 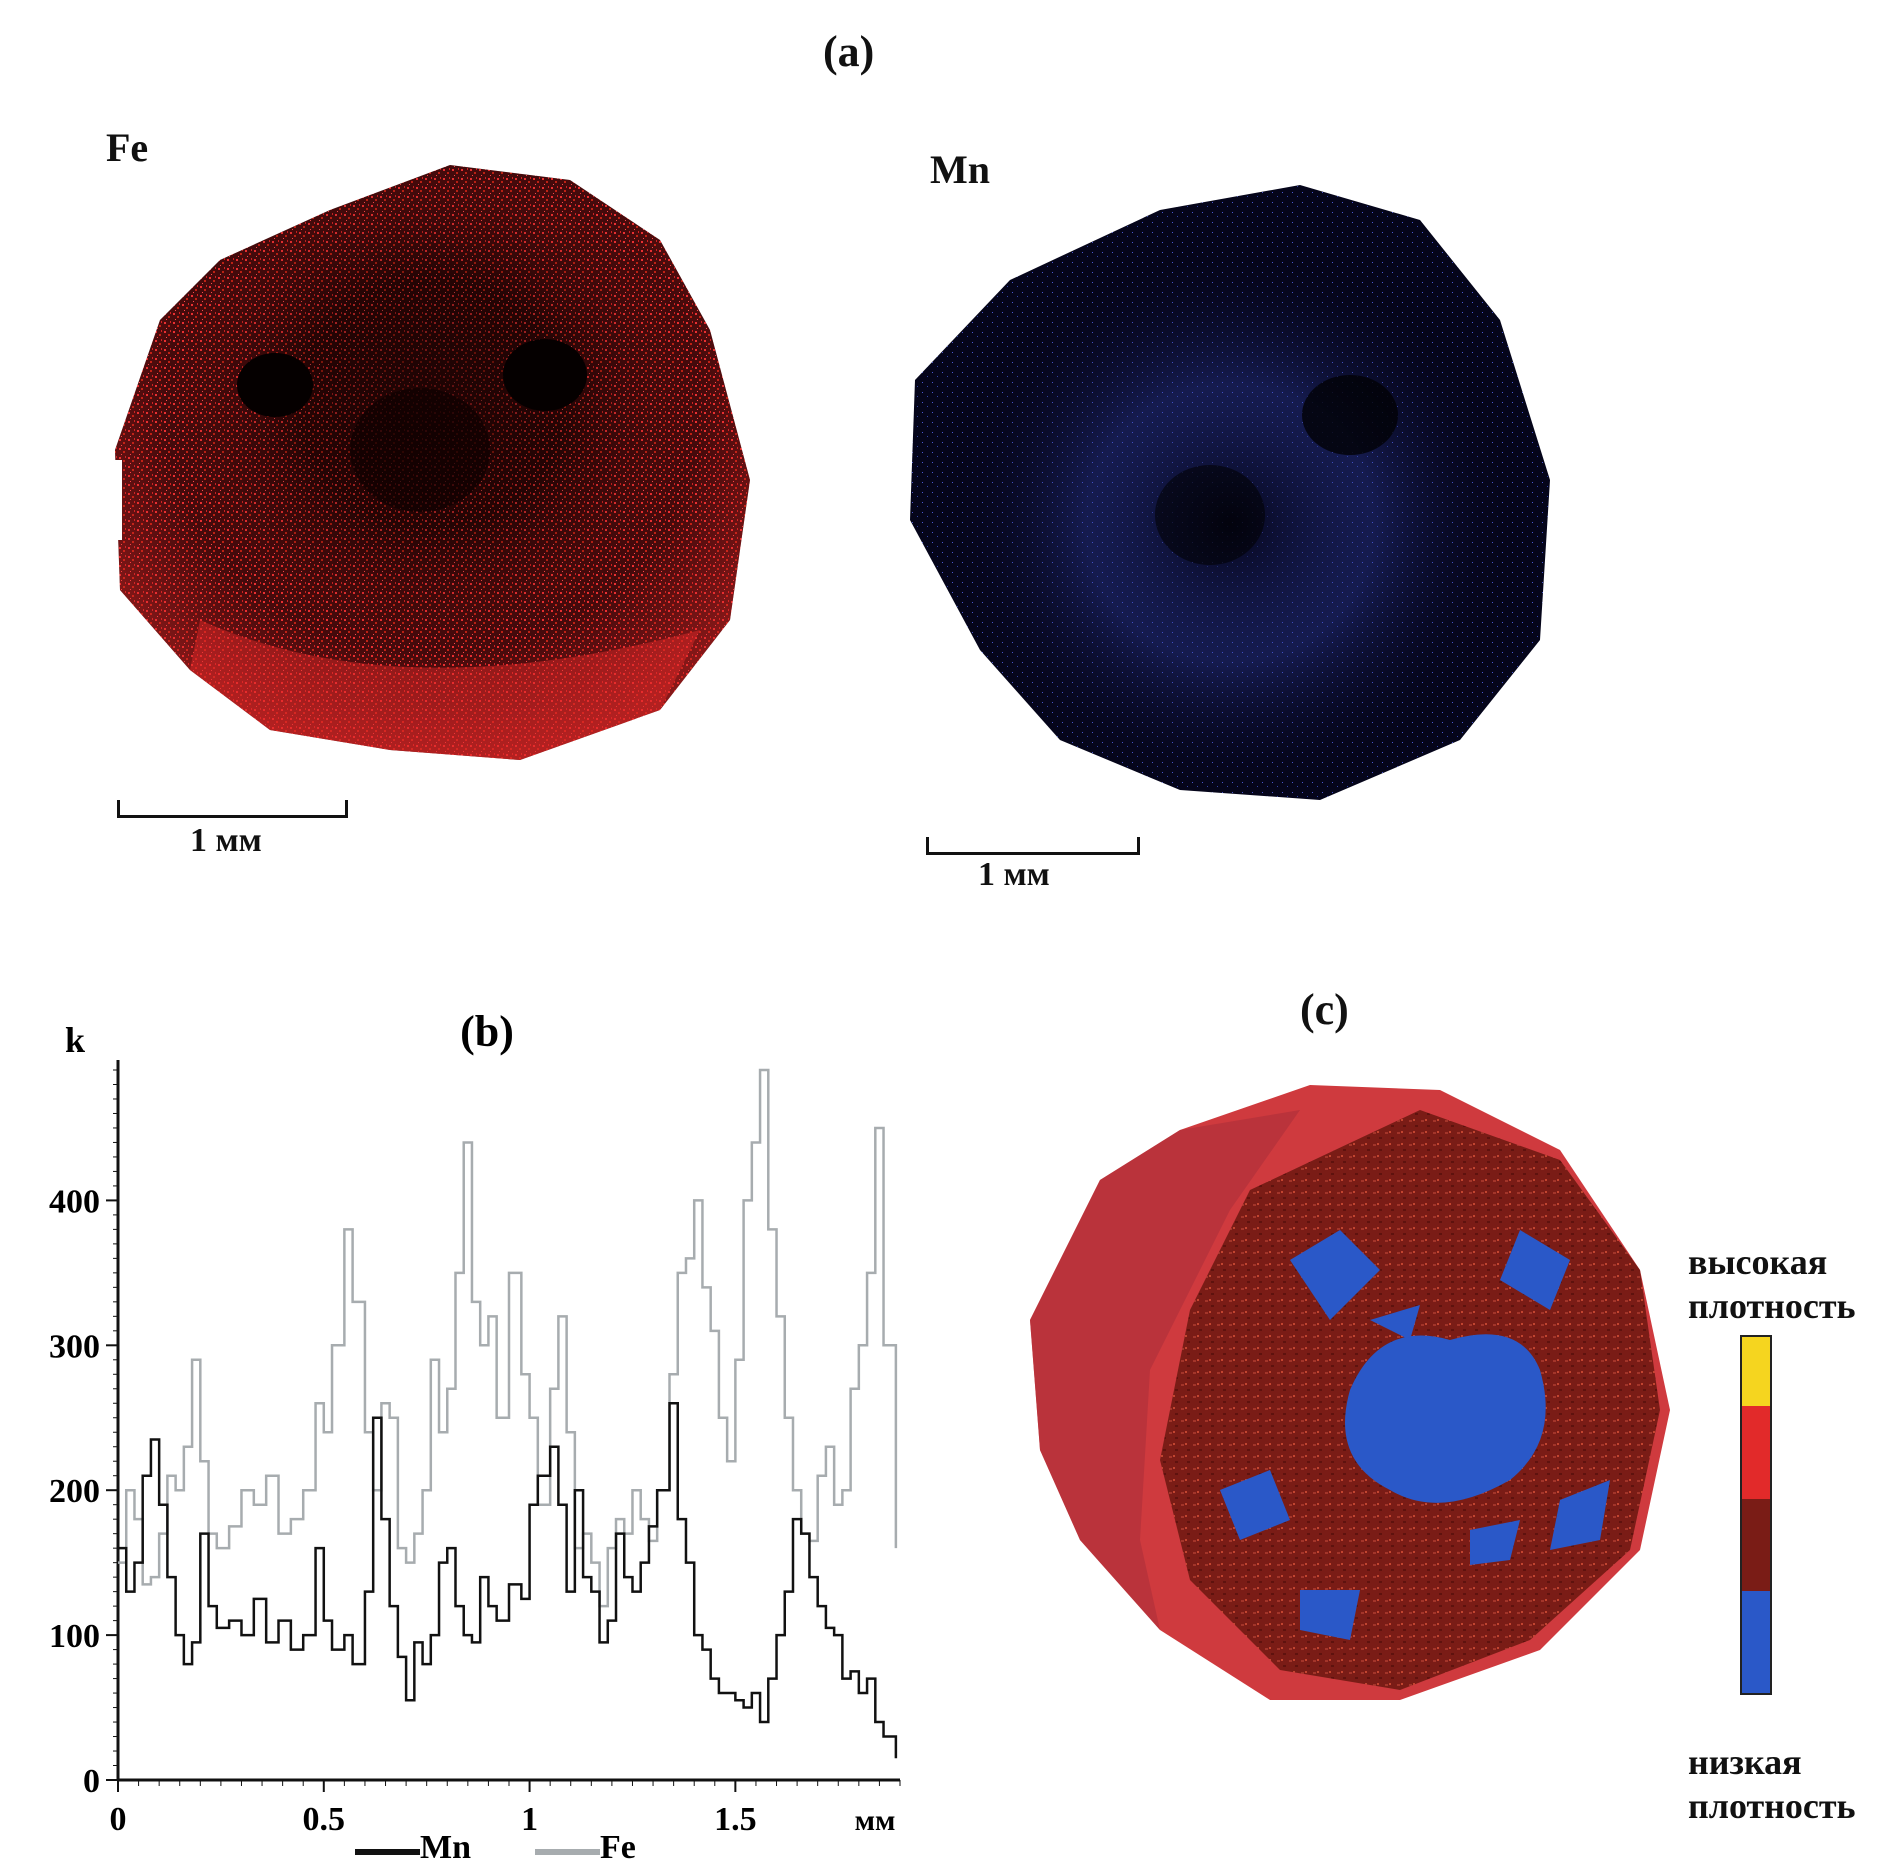 I want to click on legend-low-line2: плотность, so click(x=1772, y=1806).